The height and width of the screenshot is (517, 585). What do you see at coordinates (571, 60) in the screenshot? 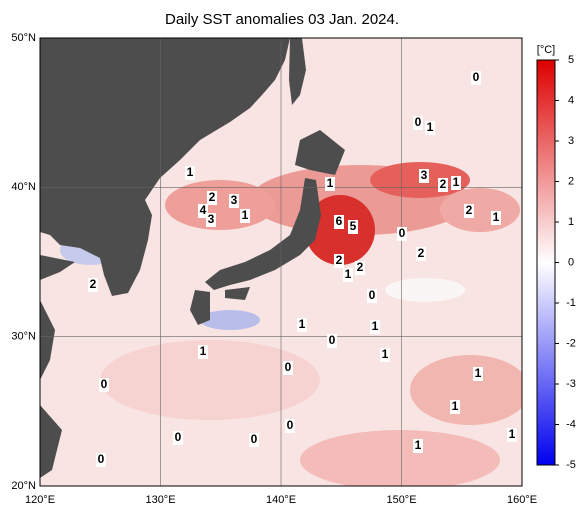
I see `colorbar-tick-label: 5` at bounding box center [571, 60].